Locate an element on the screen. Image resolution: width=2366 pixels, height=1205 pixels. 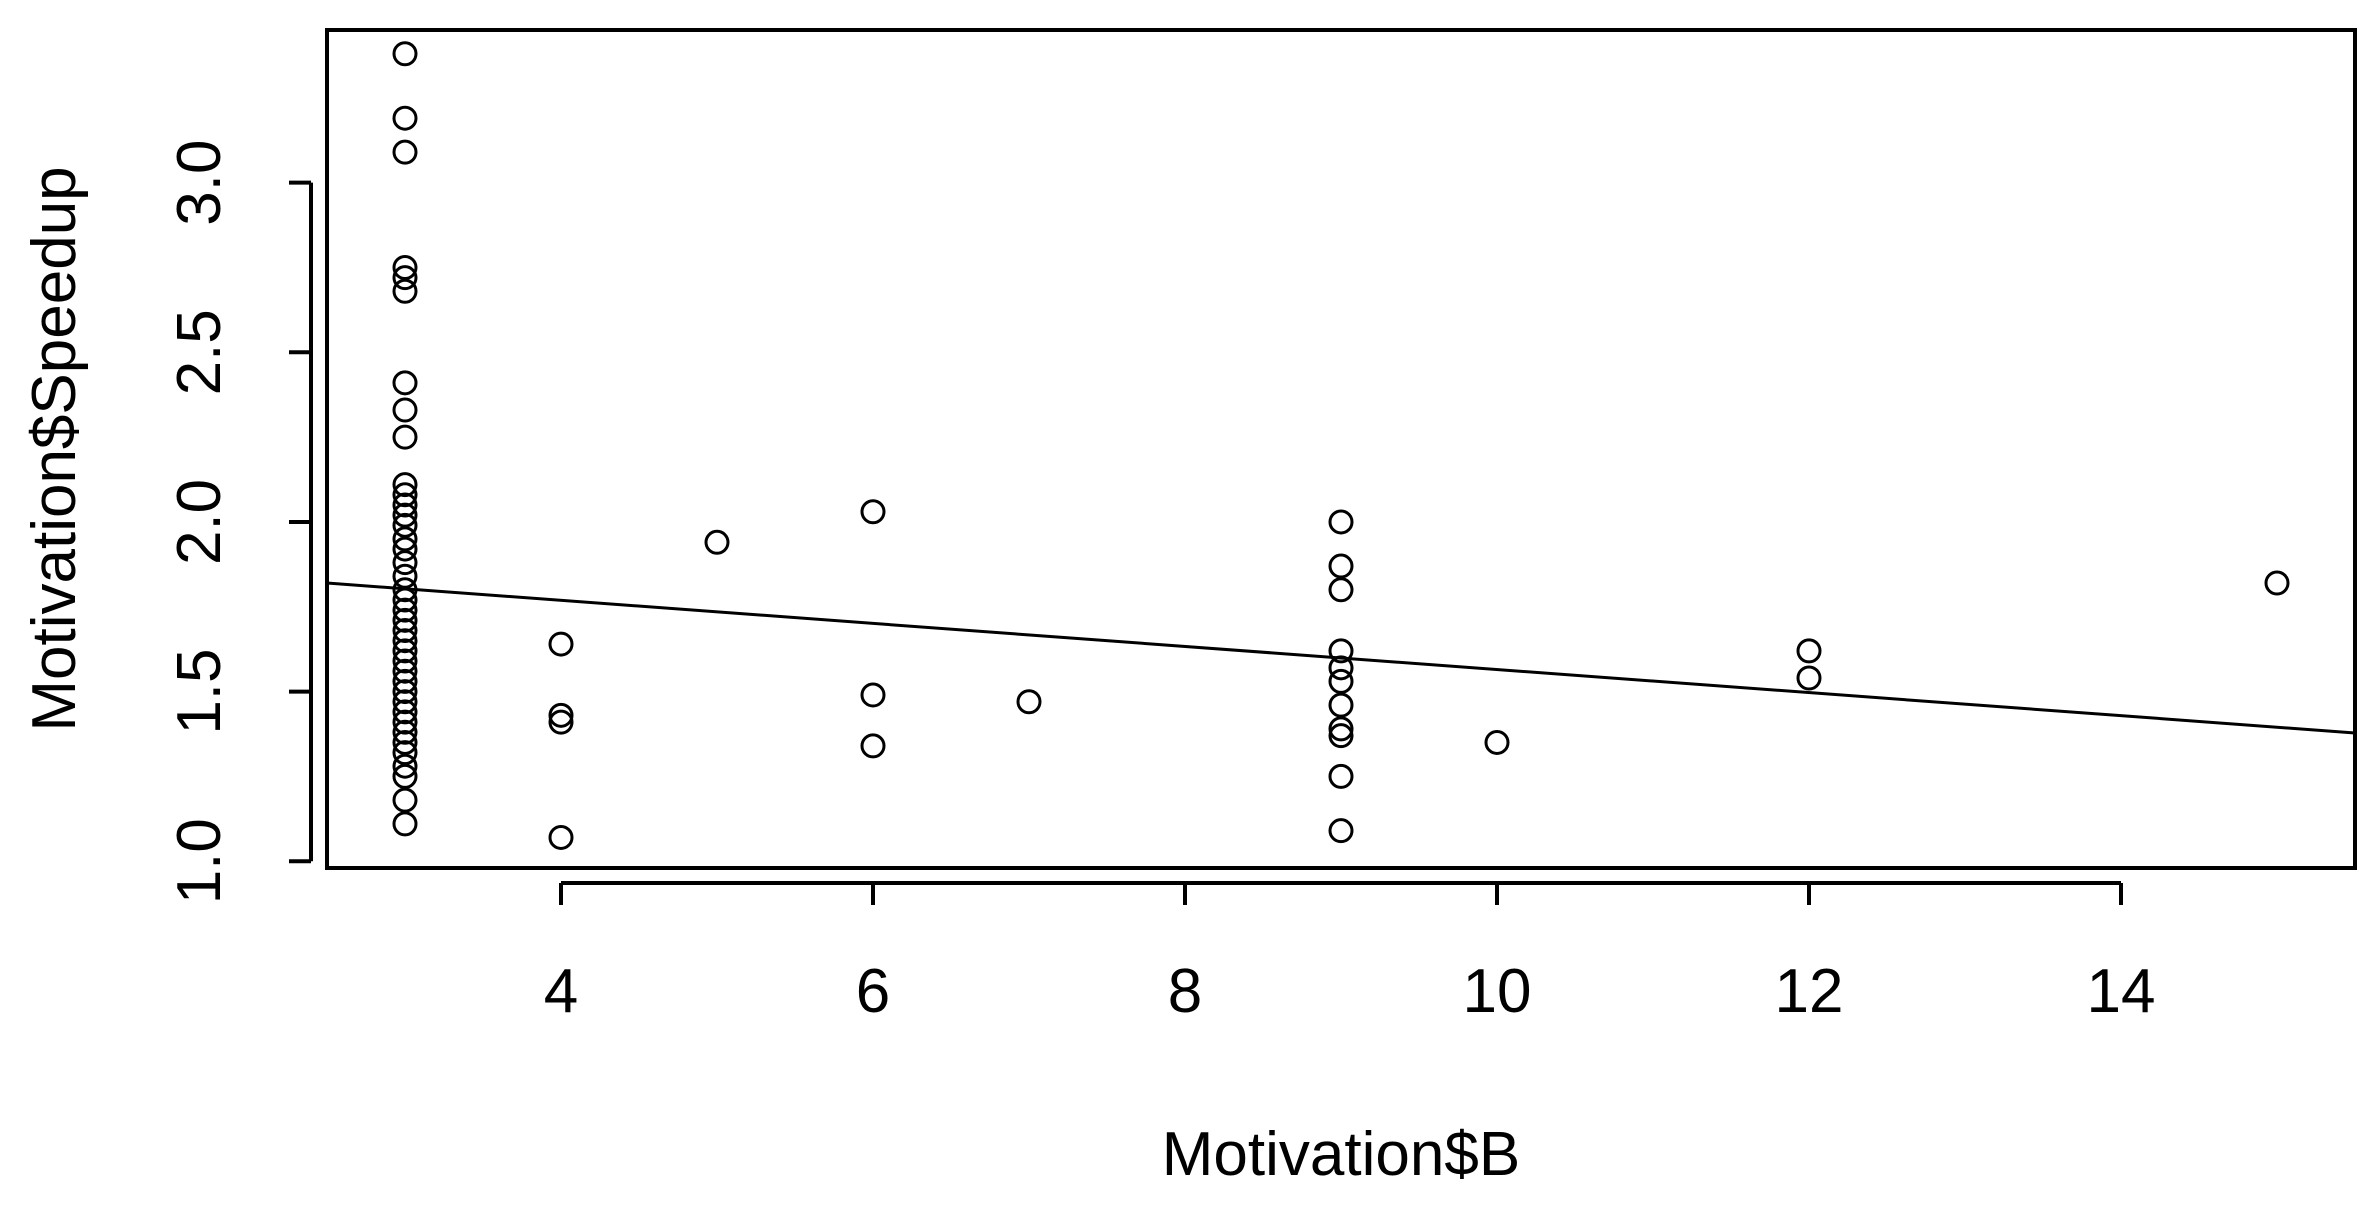
y-tick-label: 2.5 is located at coordinates (199, 352).